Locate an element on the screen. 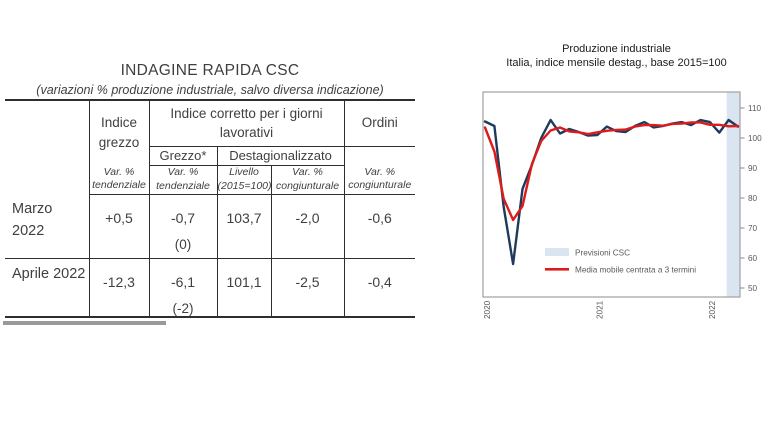 The height and width of the screenshot is (447, 768). aprile-corretto-grezzo-value: -6,1 is located at coordinates (183, 281).